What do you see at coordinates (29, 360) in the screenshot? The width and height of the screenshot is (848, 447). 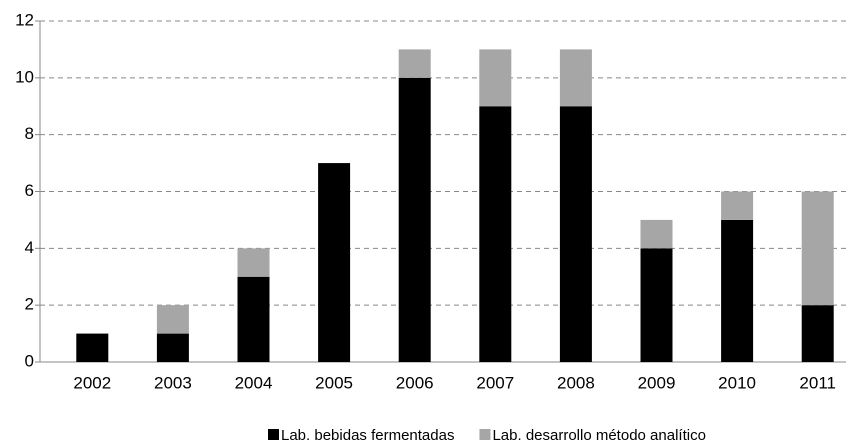 I see `y-tick-label: 0` at bounding box center [29, 360].